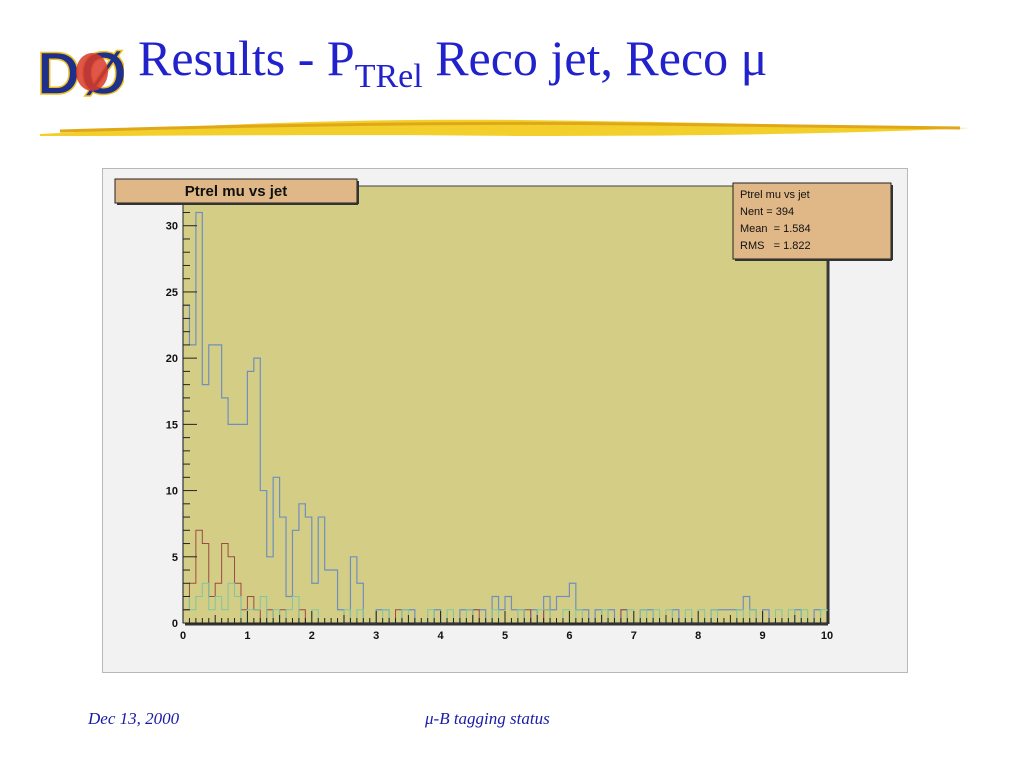  I want to click on title-box-bg, so click(236, 191).